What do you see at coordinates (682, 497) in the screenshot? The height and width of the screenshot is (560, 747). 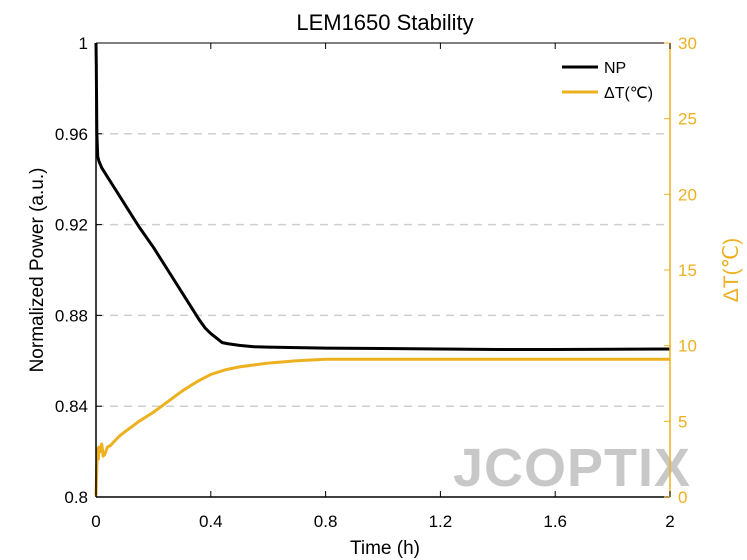 I see `y-right-tick-label: 0` at bounding box center [682, 497].